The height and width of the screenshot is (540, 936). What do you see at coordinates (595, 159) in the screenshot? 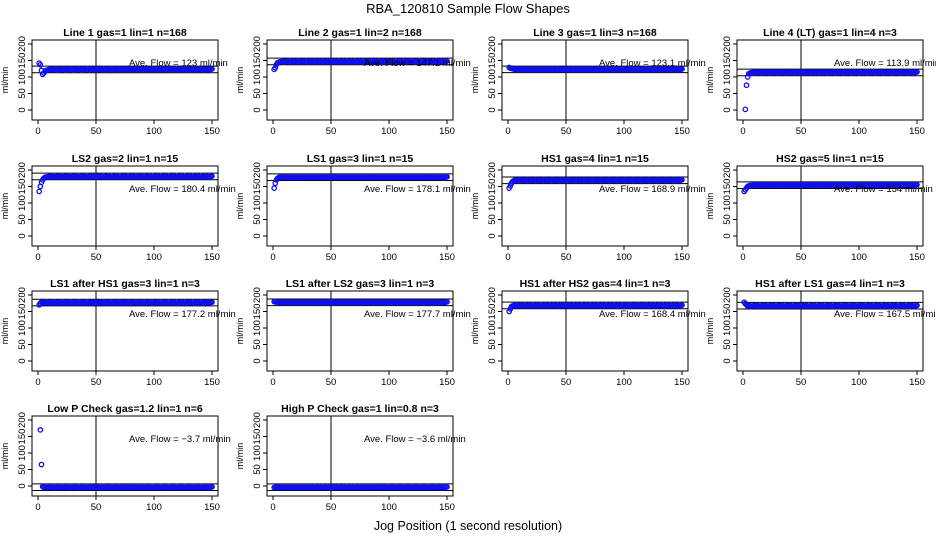
I see `panel-title: HS1 gas=4 lin=1 n=15` at bounding box center [595, 159].